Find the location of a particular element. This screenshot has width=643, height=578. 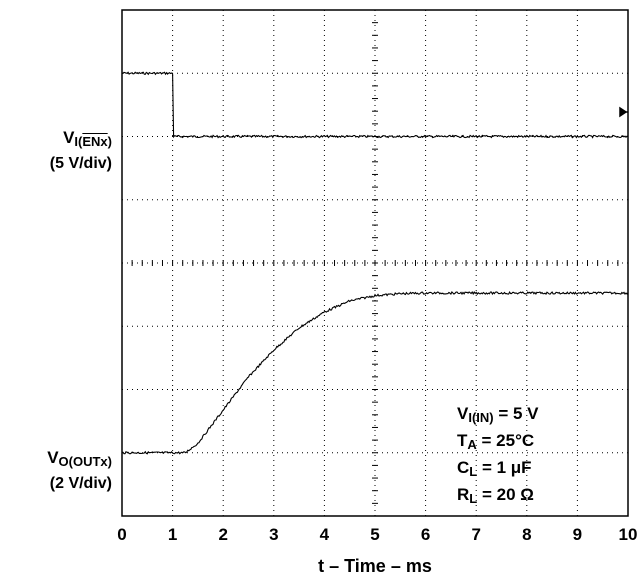

condition-value: = 1 μF is located at coordinates (504, 467).